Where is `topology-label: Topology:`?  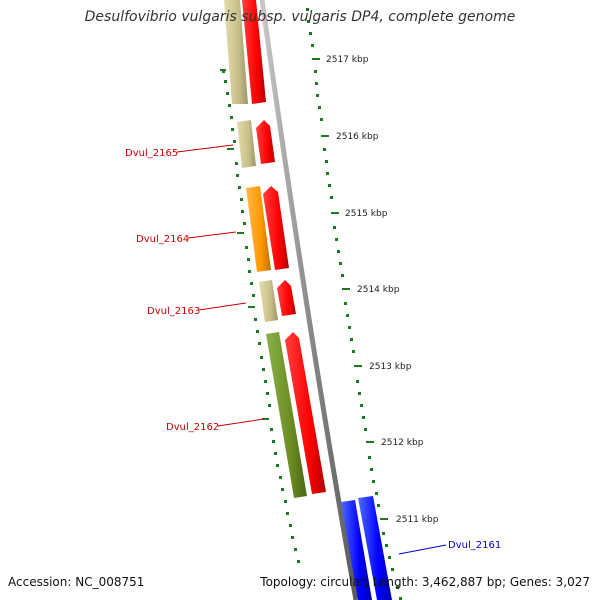 topology-label: Topology: is located at coordinates (288, 582).